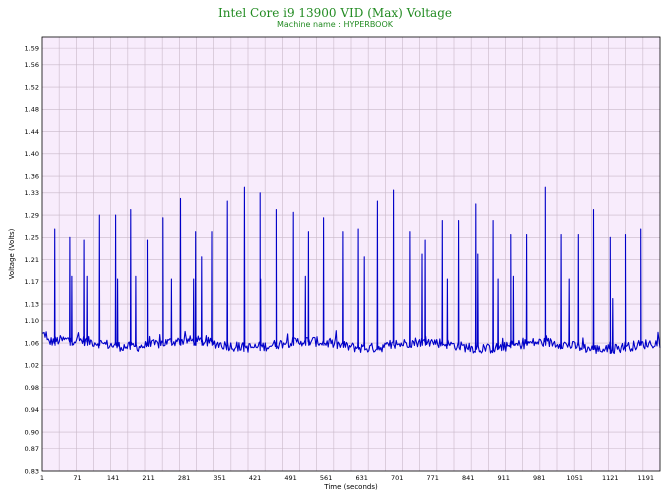 This screenshot has height=503, width=670. I want to click on y-tick-label: 1.48, so click(32, 110).